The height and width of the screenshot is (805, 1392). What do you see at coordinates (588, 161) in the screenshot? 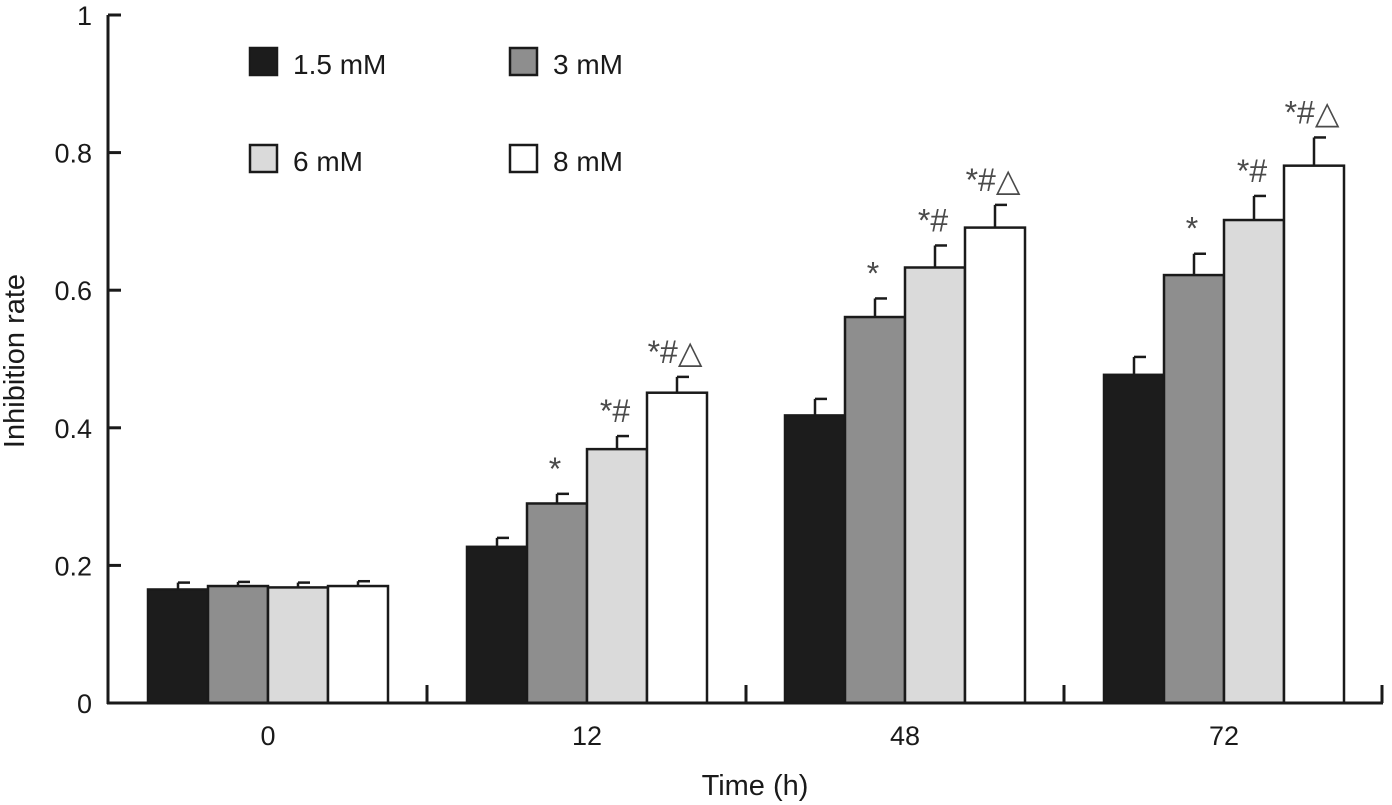
I see `legend-label: 8 mM` at bounding box center [588, 161].